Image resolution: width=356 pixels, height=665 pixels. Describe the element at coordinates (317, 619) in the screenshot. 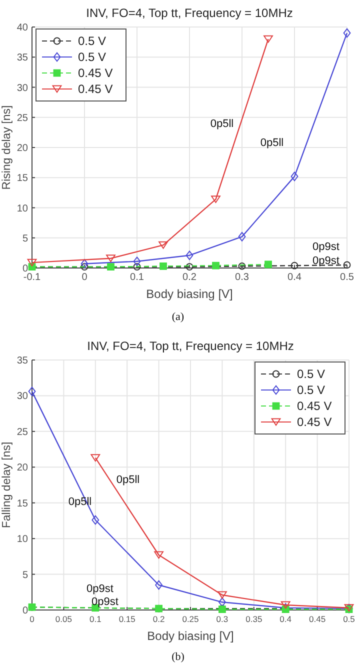

I see `x-tick-label: 0.45` at that location.